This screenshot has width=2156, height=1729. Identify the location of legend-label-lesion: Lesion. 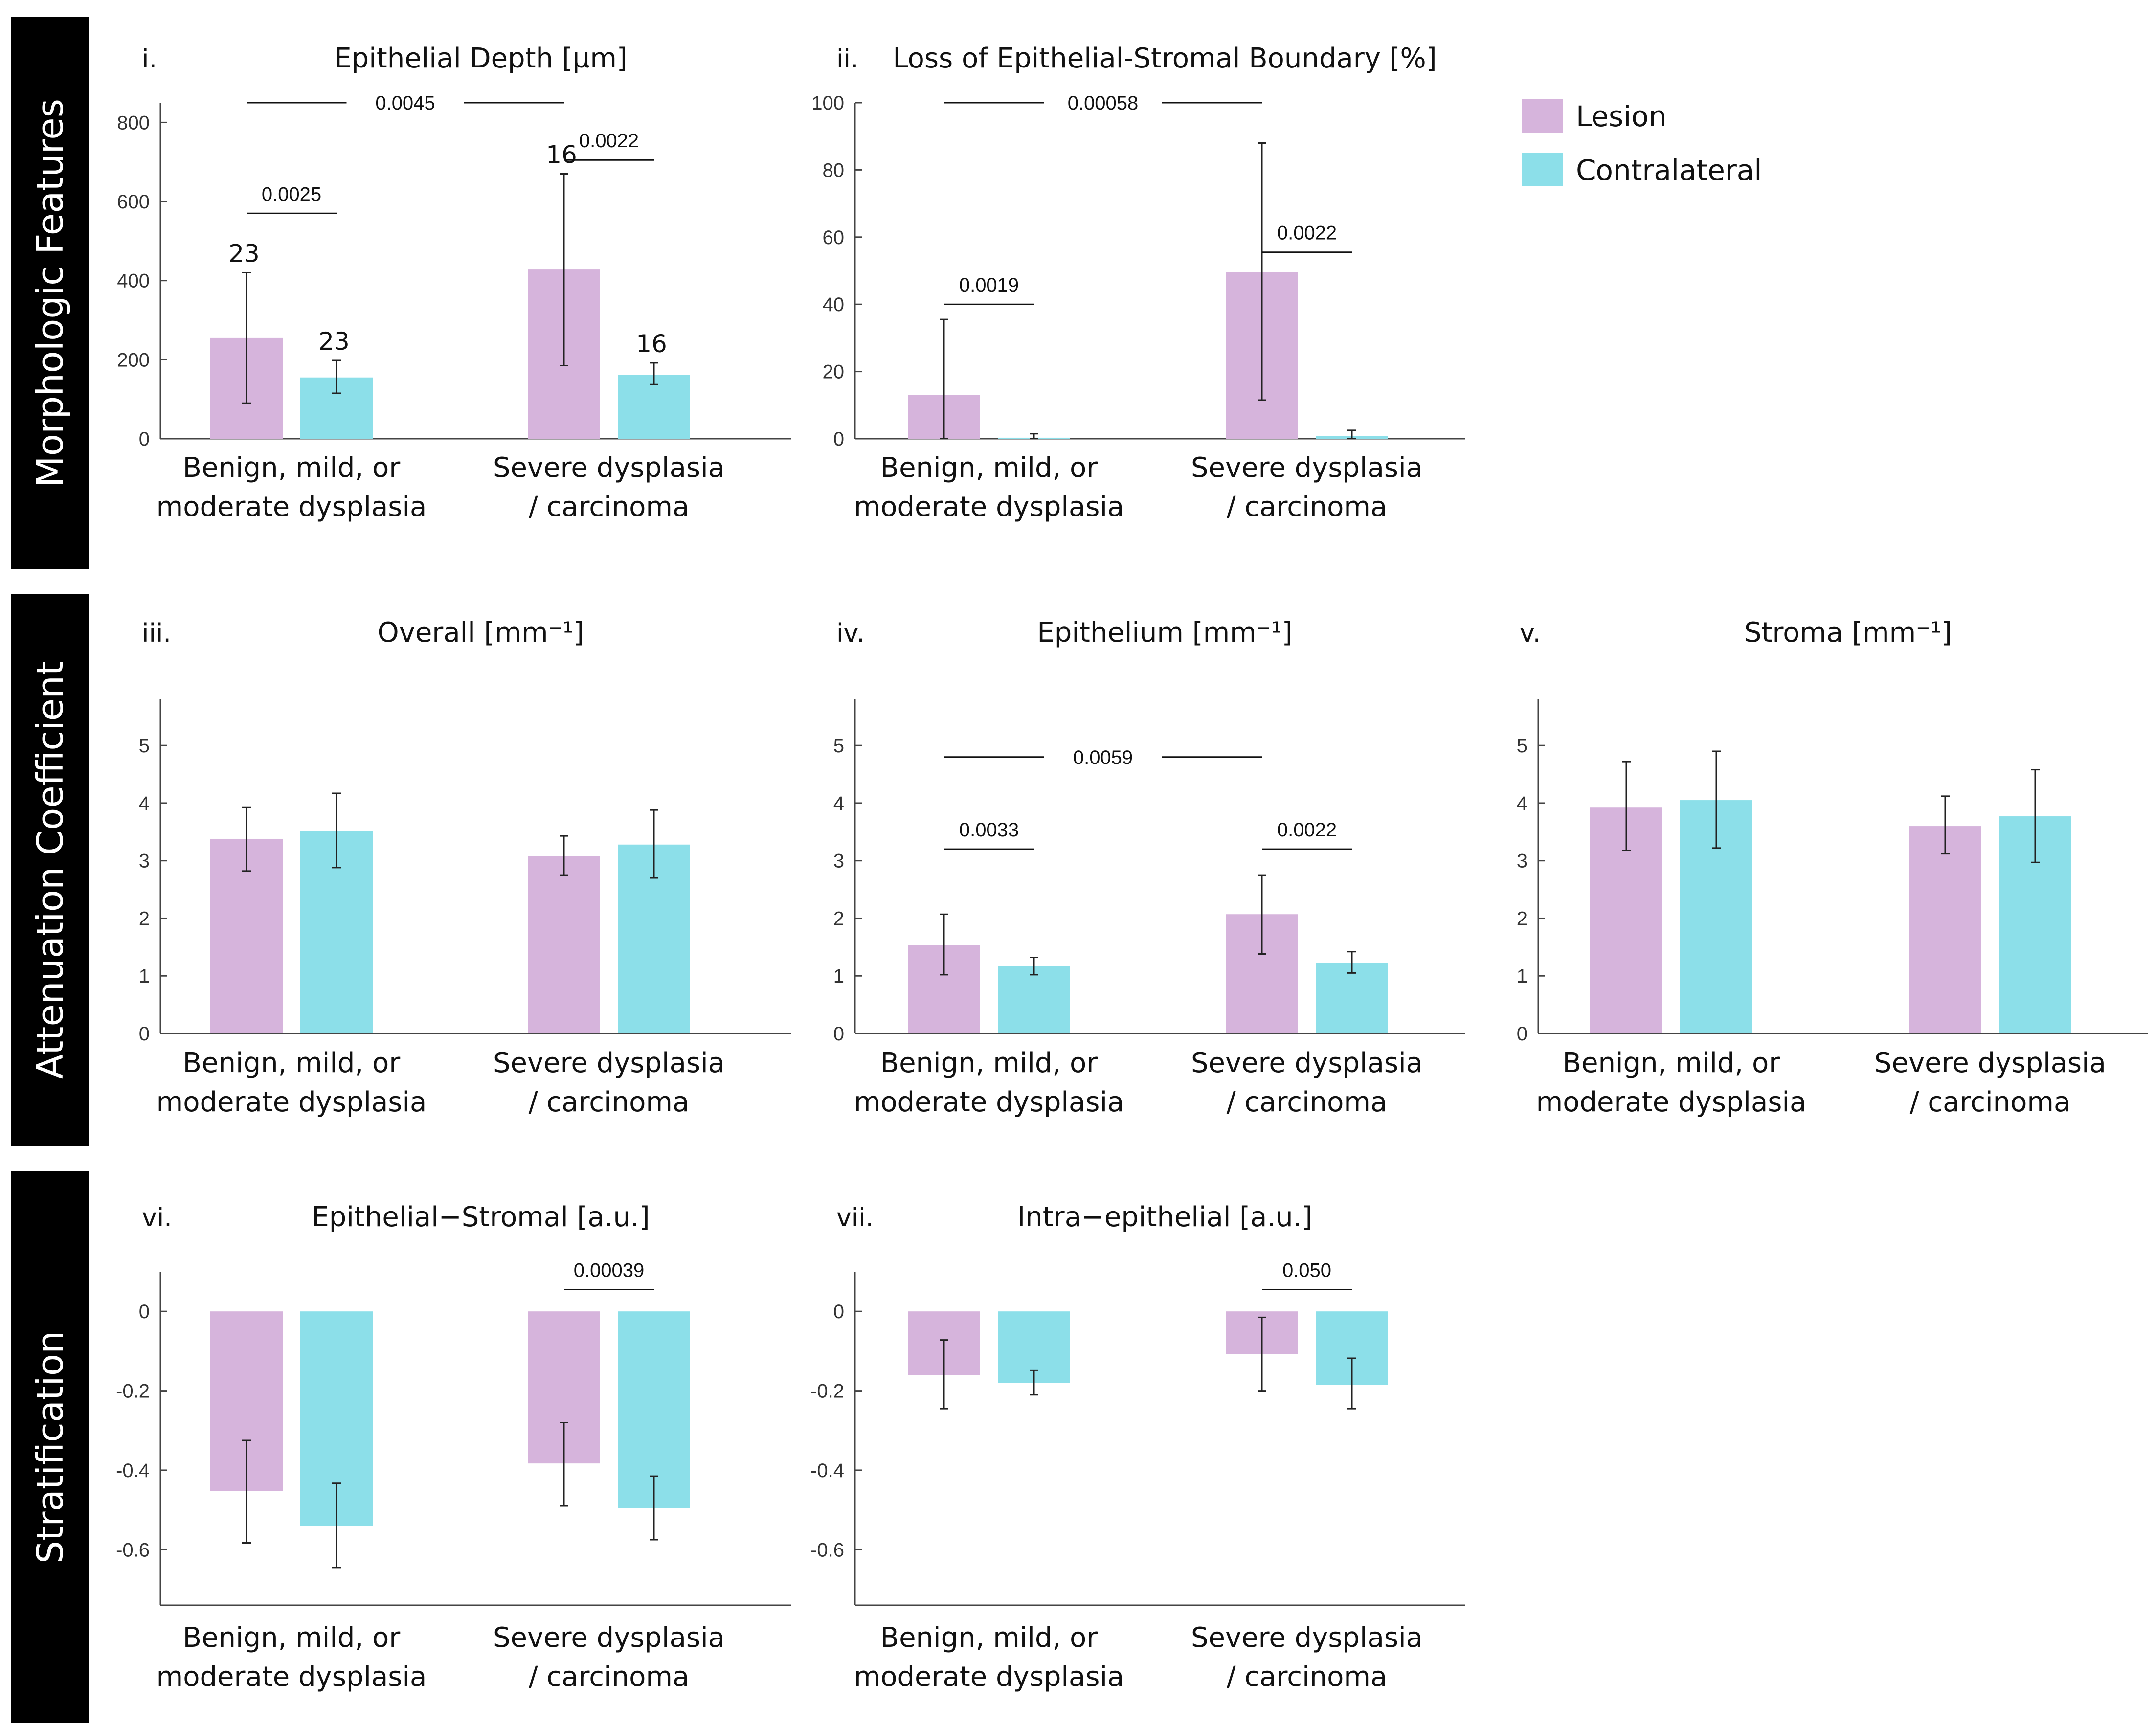
(1621, 116).